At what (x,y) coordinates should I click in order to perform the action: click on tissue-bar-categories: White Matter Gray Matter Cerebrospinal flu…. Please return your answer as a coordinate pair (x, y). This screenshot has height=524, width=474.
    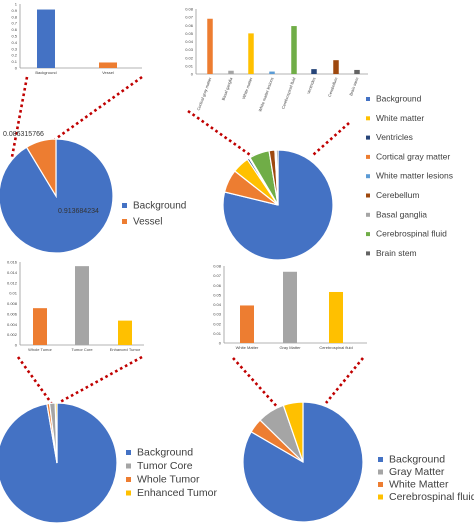
    Looking at the image, I should click on (294, 347).